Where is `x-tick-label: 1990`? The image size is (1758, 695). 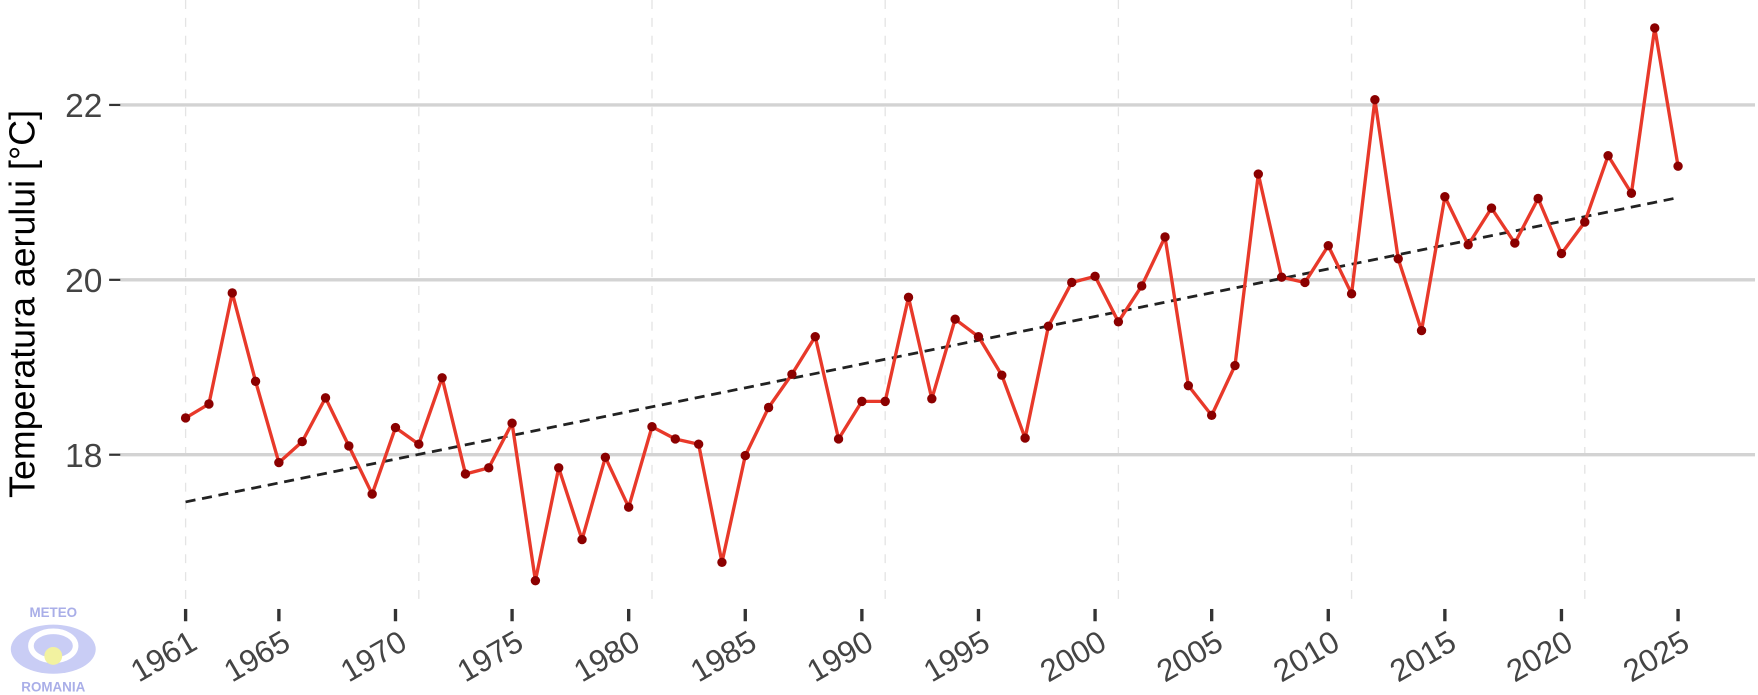 x-tick-label: 1990 is located at coordinates (840, 656).